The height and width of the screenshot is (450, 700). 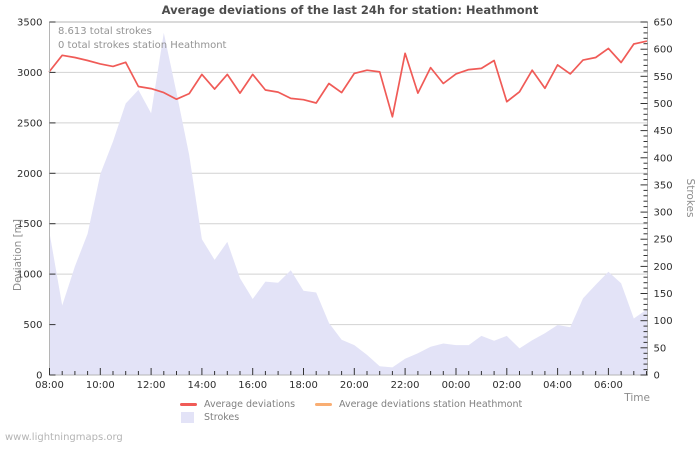 I want to click on svg-text: 600, so click(x=663, y=50).